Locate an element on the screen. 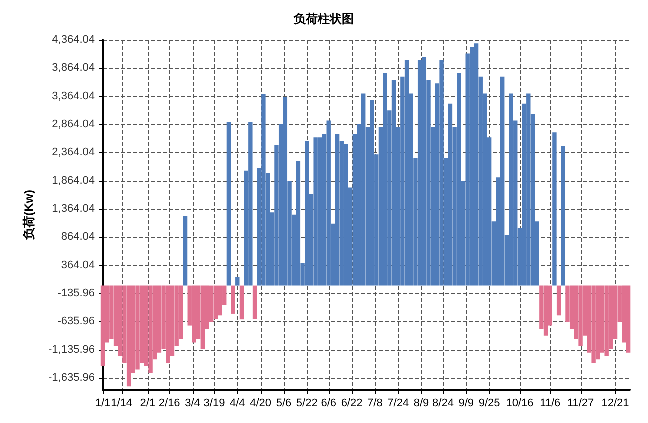  y-tick-label: -1,635.96 is located at coordinates (71, 378).